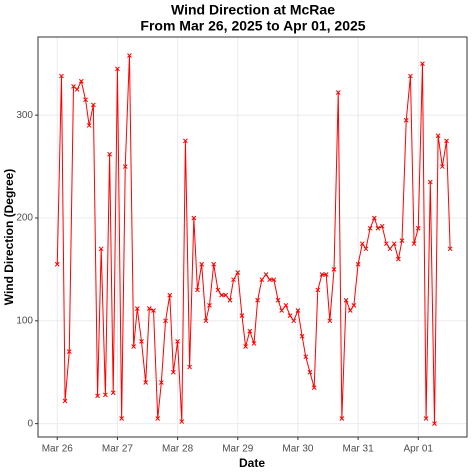 The height and width of the screenshot is (474, 474). What do you see at coordinates (58, 449) in the screenshot?
I see `x-tick-label: Mar 26` at bounding box center [58, 449].